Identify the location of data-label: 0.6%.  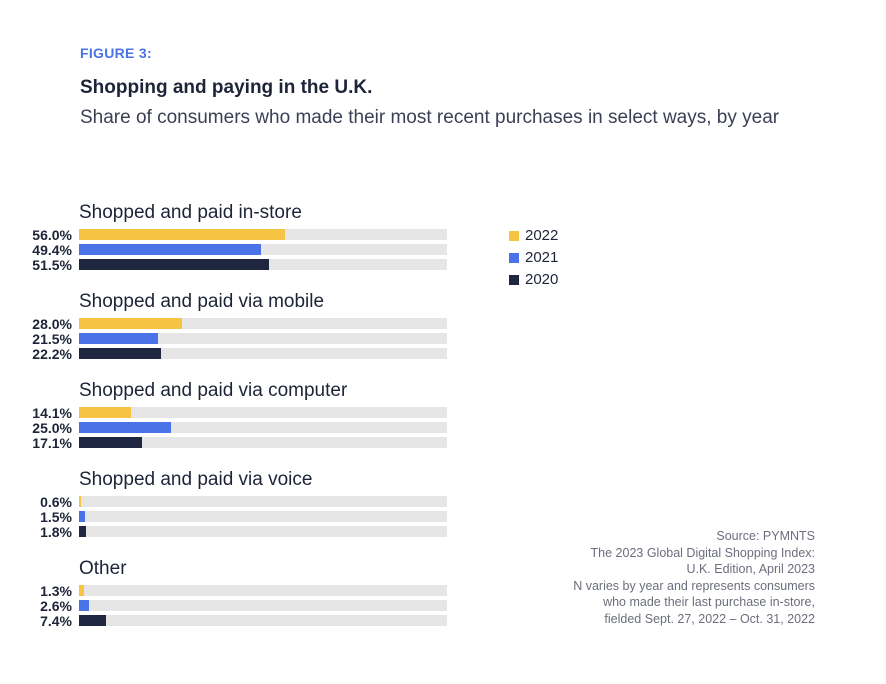
(56, 502).